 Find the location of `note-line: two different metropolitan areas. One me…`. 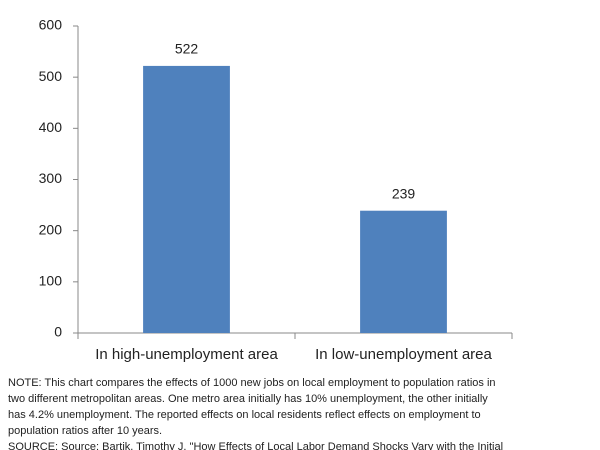

note-line: two different metropolitan areas. One me… is located at coordinates (248, 399).